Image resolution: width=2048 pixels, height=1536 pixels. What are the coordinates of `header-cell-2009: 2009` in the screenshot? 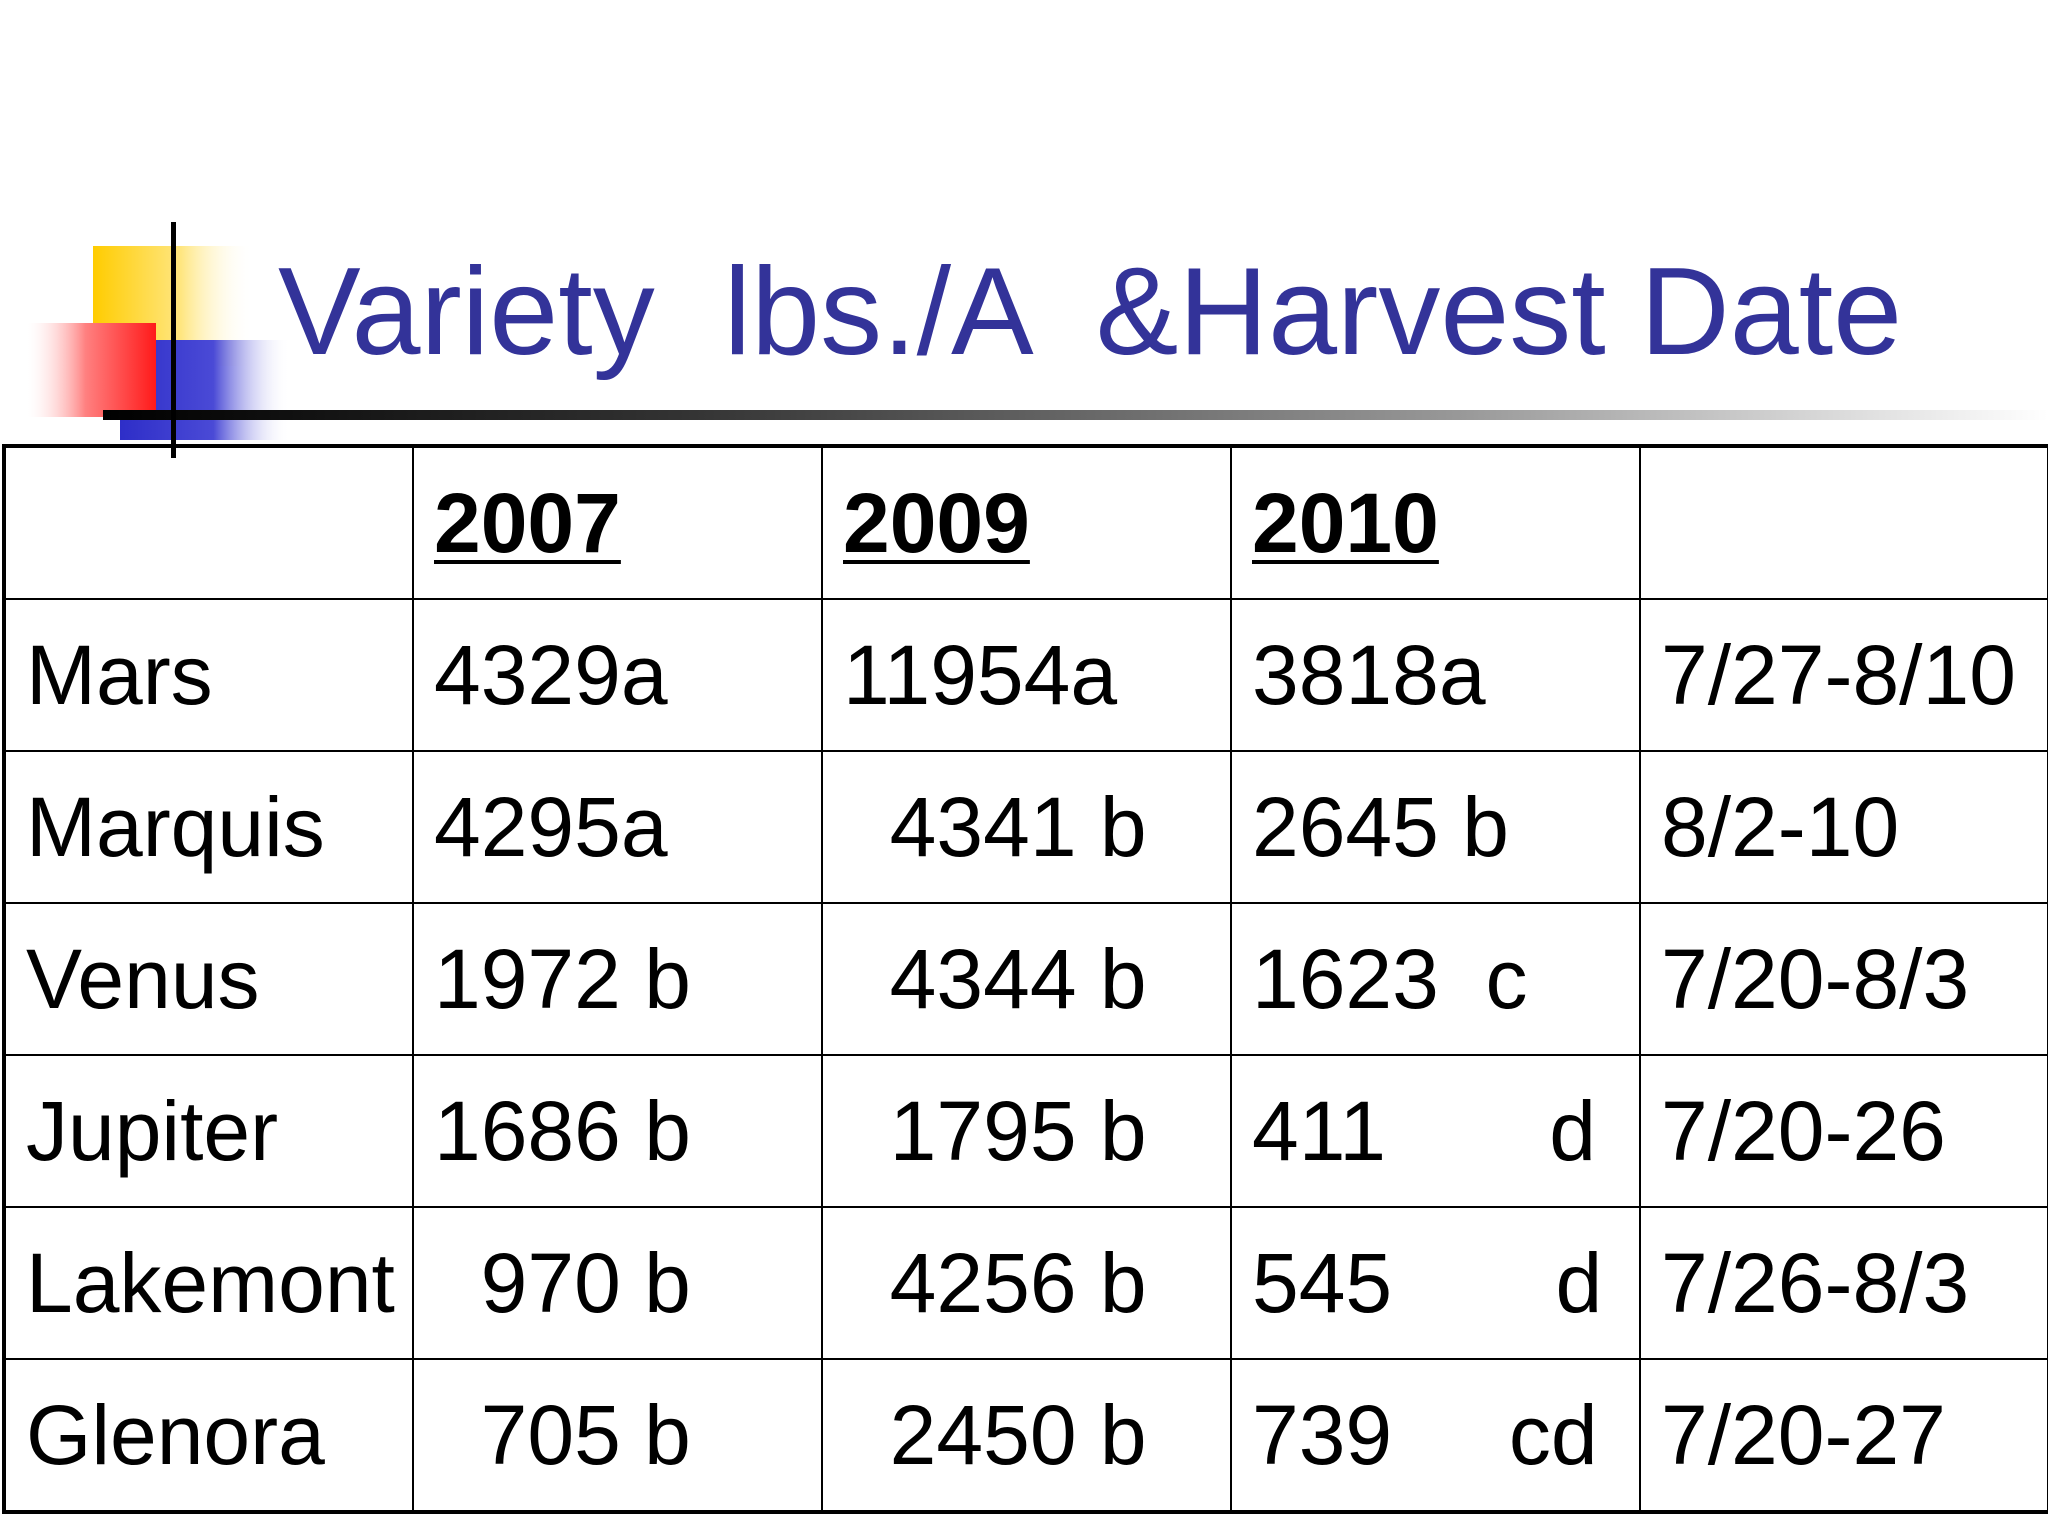 It's located at (1026, 522).